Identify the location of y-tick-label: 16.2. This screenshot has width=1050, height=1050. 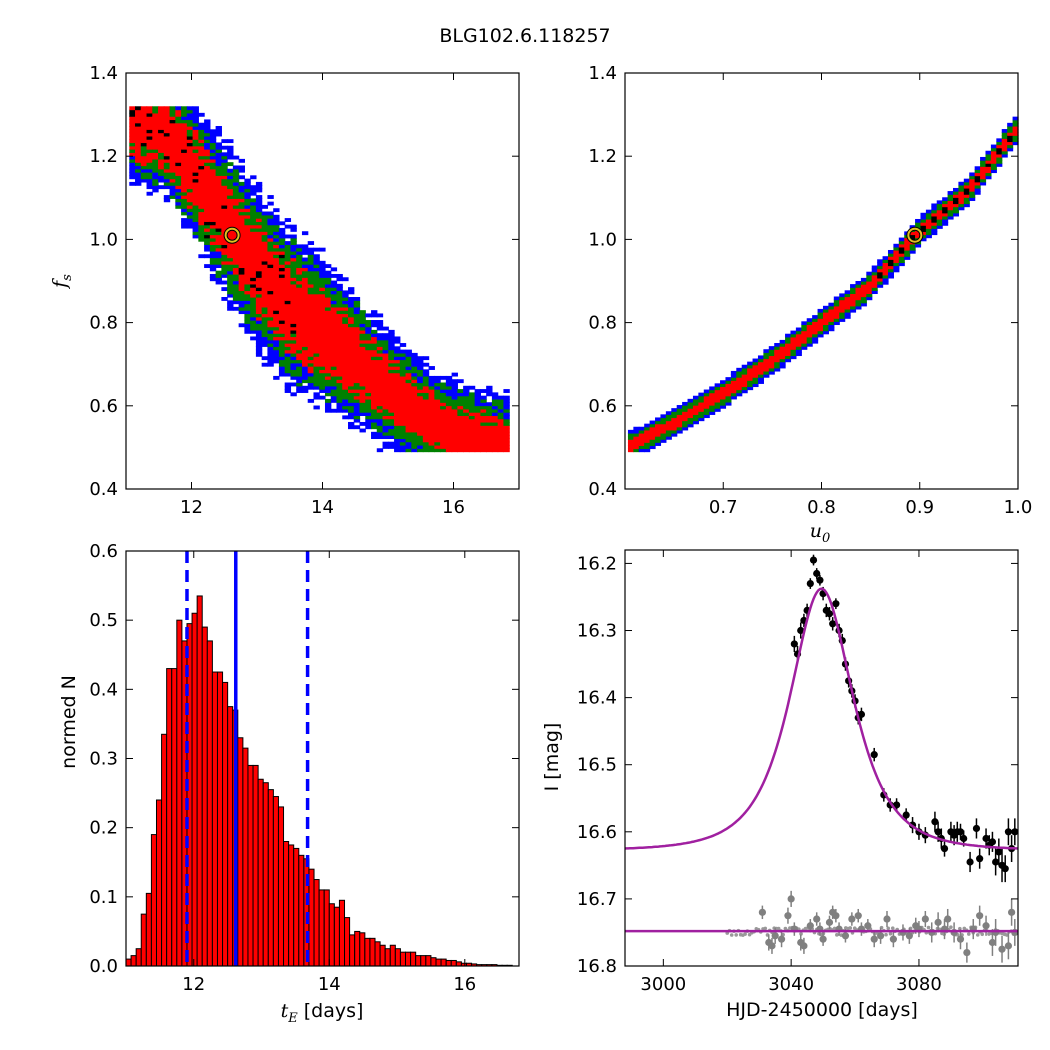
(597, 563).